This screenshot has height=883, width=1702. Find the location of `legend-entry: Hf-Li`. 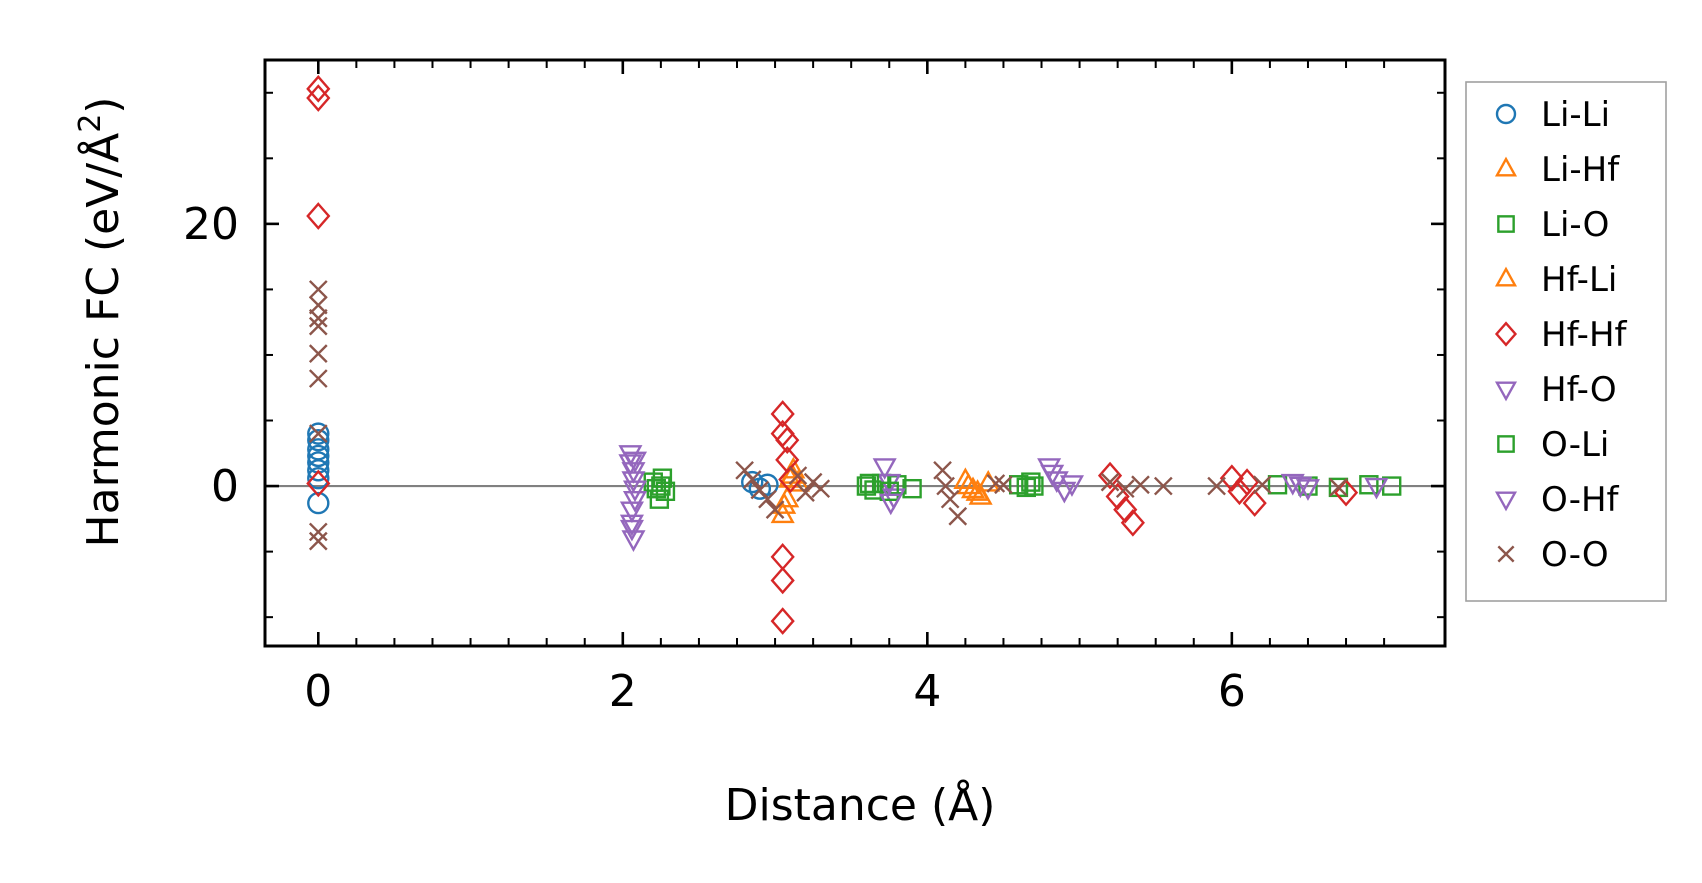

legend-entry: Hf-Li is located at coordinates (1555, 280).